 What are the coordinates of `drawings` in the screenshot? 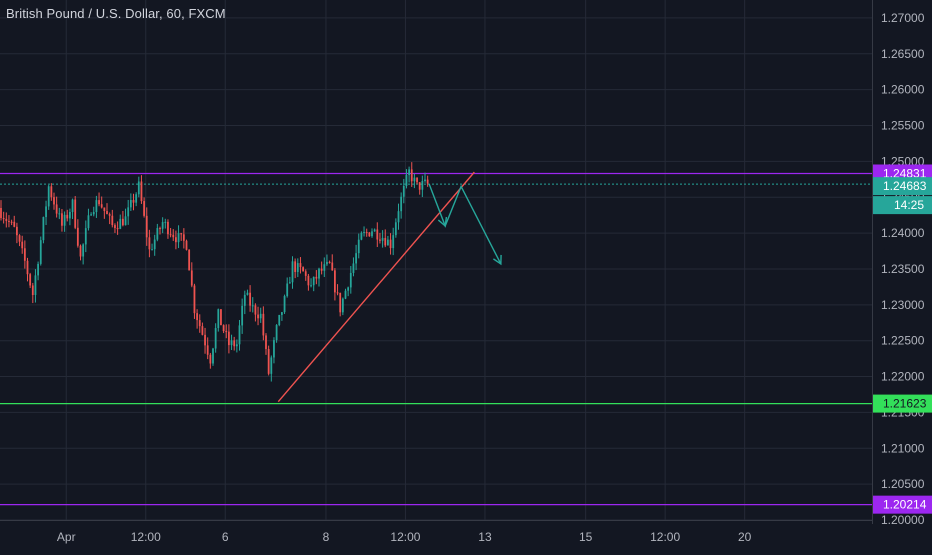 It's located at (389, 287).